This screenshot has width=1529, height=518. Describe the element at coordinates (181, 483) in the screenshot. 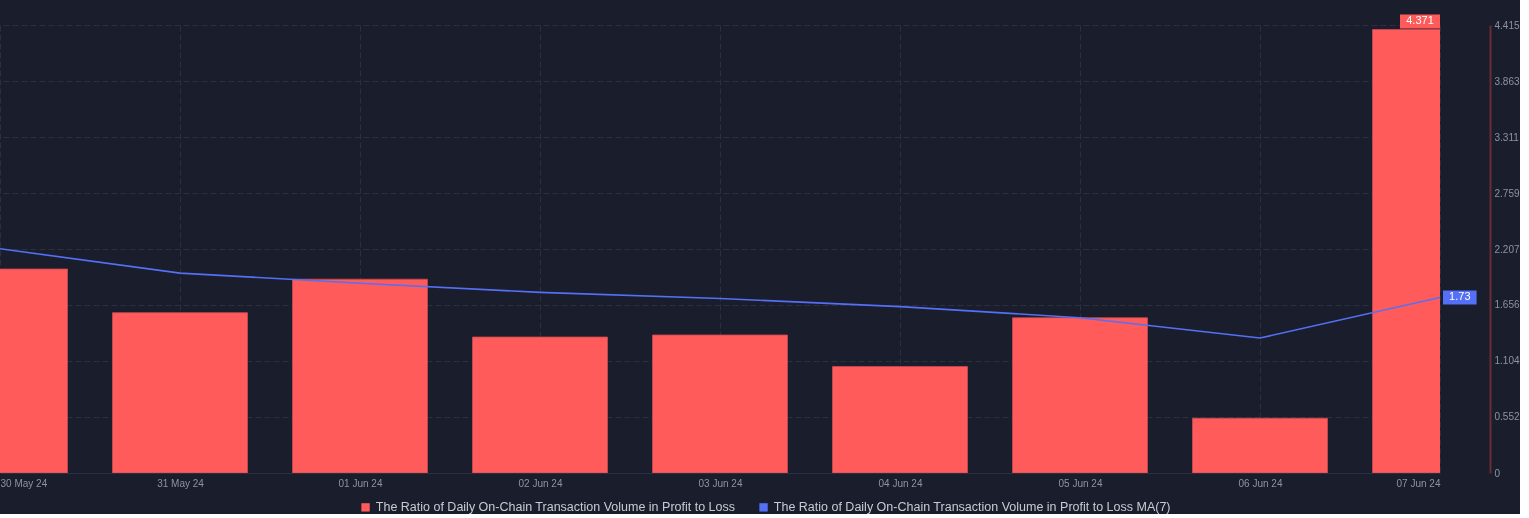

I see `x-tick-label: 31 May 24` at that location.